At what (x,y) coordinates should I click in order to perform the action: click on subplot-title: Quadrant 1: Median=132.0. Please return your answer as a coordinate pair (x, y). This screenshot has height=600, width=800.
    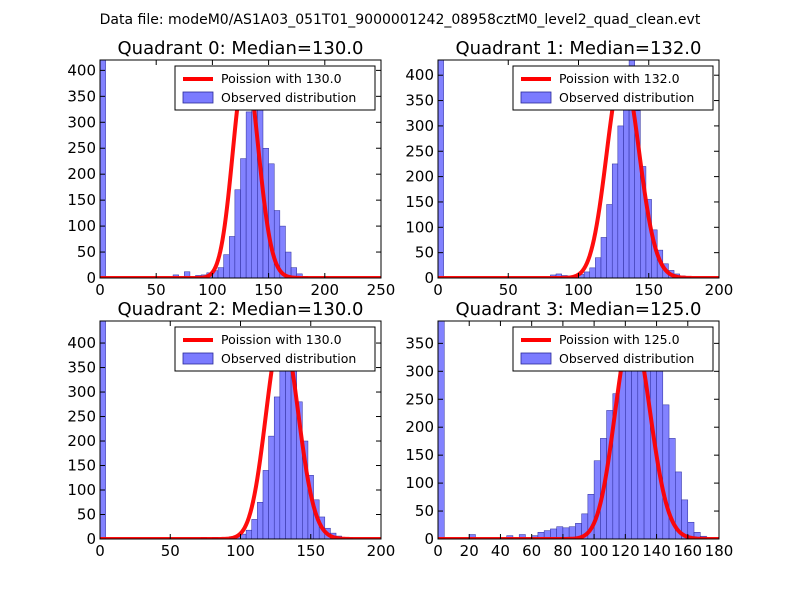
    Looking at the image, I should click on (579, 48).